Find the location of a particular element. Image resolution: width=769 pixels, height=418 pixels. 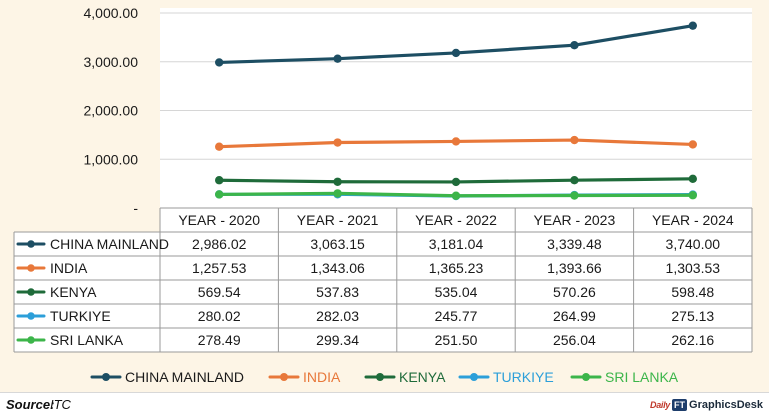

legend-label-4: SRI LANKA is located at coordinates (642, 377).